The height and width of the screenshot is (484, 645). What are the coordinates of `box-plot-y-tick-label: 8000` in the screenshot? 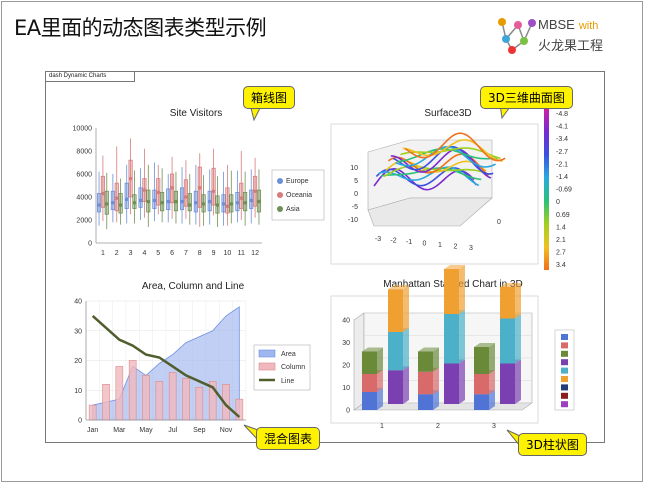 It's located at (84, 152).